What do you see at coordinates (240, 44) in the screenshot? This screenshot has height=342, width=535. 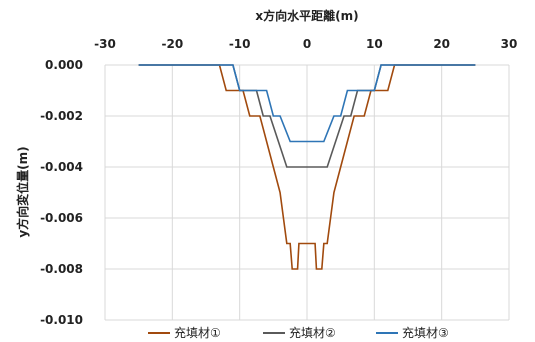 I see `x-tick-label: -10` at bounding box center [240, 44].